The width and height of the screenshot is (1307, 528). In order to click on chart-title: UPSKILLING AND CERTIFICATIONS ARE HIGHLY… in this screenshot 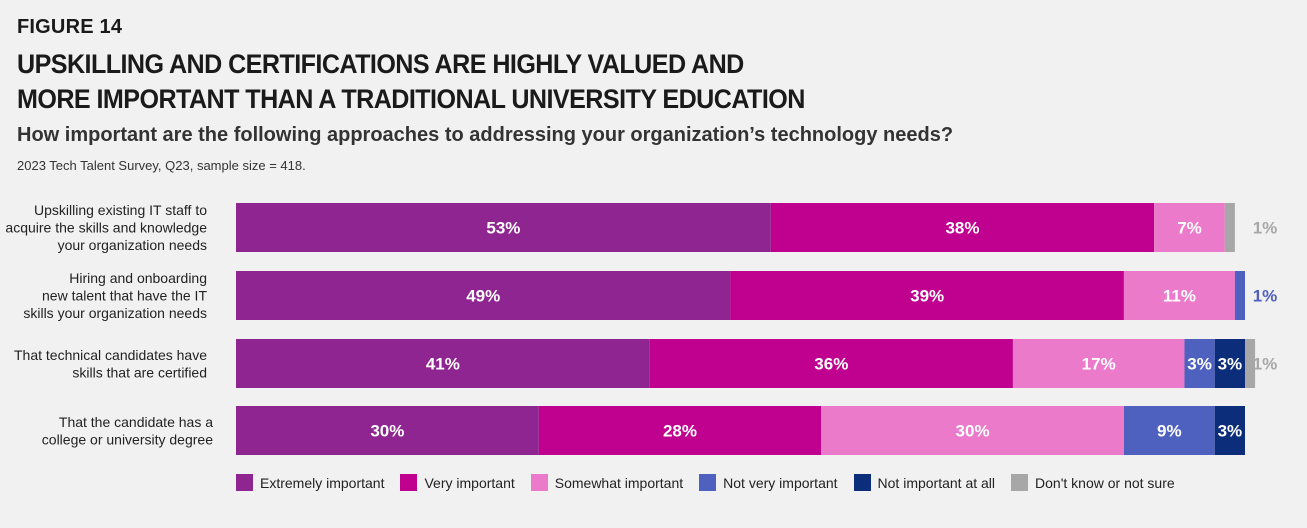, I will do `click(435, 82)`.